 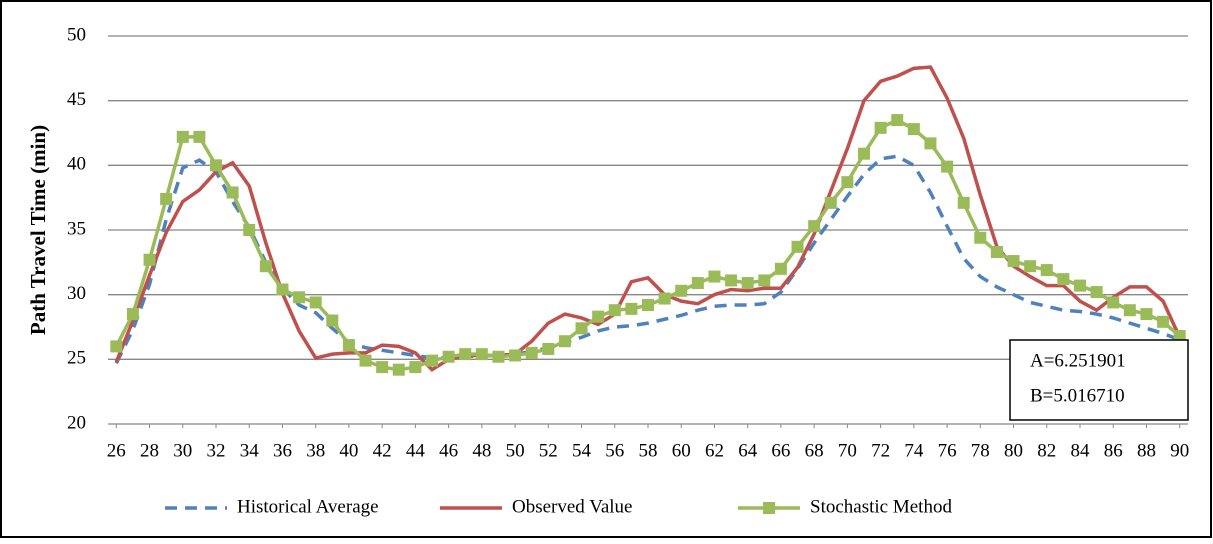 I want to click on annotation: A=6.251901, so click(x=1078, y=360).